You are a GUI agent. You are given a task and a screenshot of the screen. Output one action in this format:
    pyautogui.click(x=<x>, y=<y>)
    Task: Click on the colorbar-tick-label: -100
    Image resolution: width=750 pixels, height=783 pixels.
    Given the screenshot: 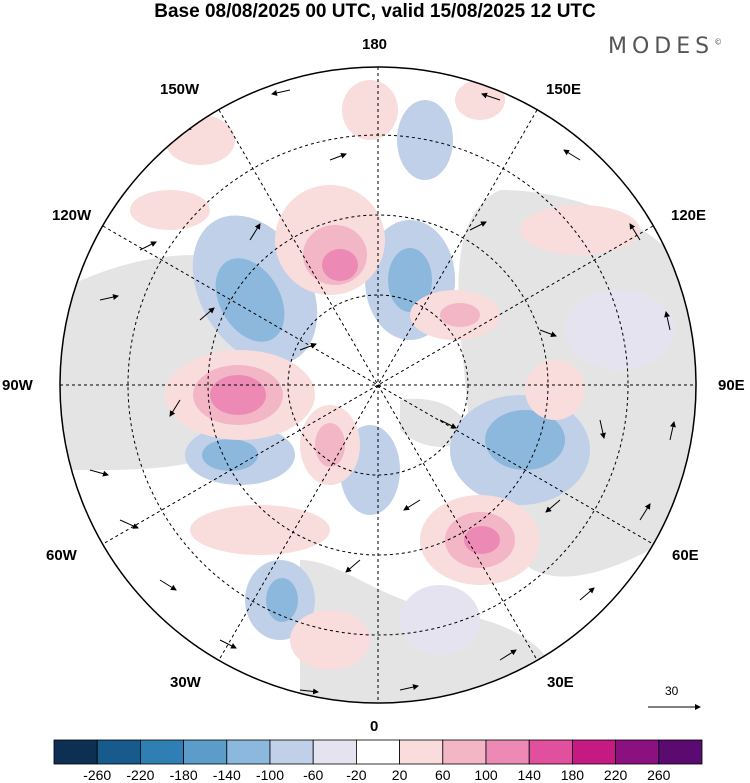 What is the action you would take?
    pyautogui.click(x=270, y=775)
    